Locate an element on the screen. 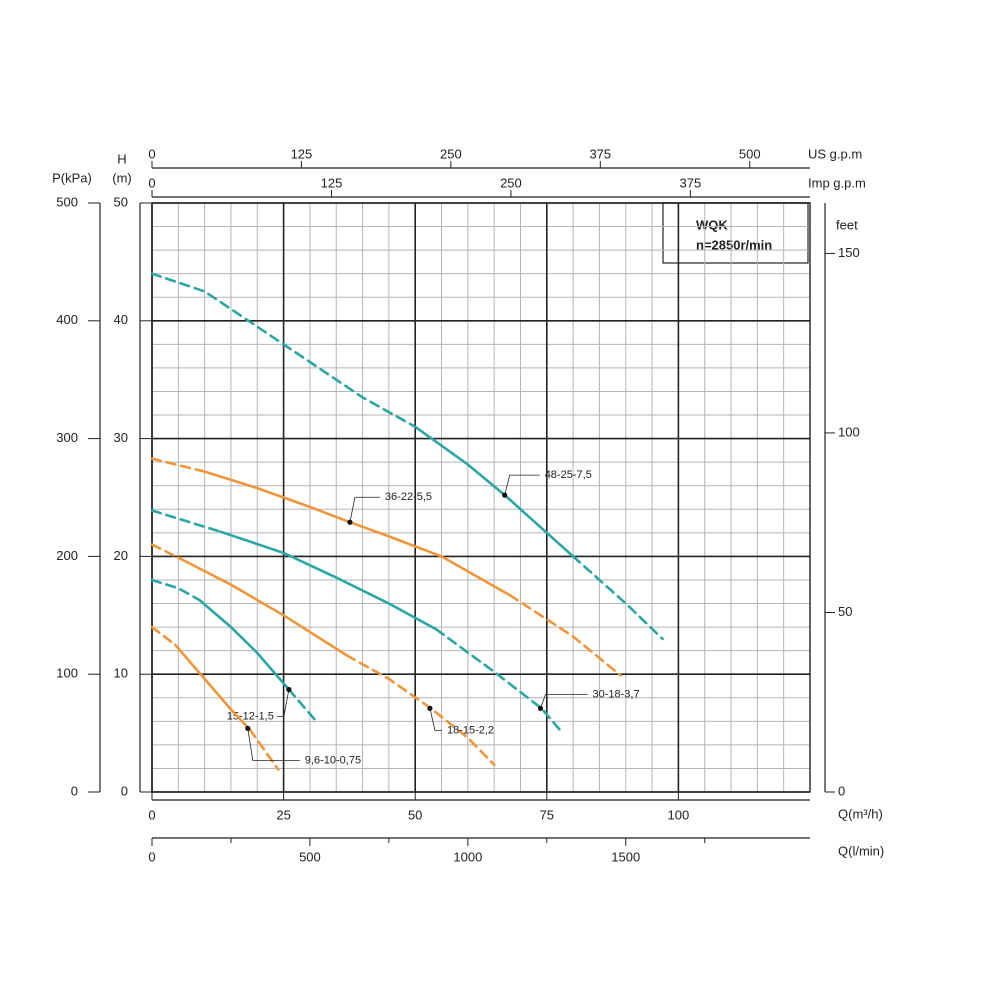 The width and height of the screenshot is (1000, 1000). axis-label: Imp g.p.m is located at coordinates (837, 182).